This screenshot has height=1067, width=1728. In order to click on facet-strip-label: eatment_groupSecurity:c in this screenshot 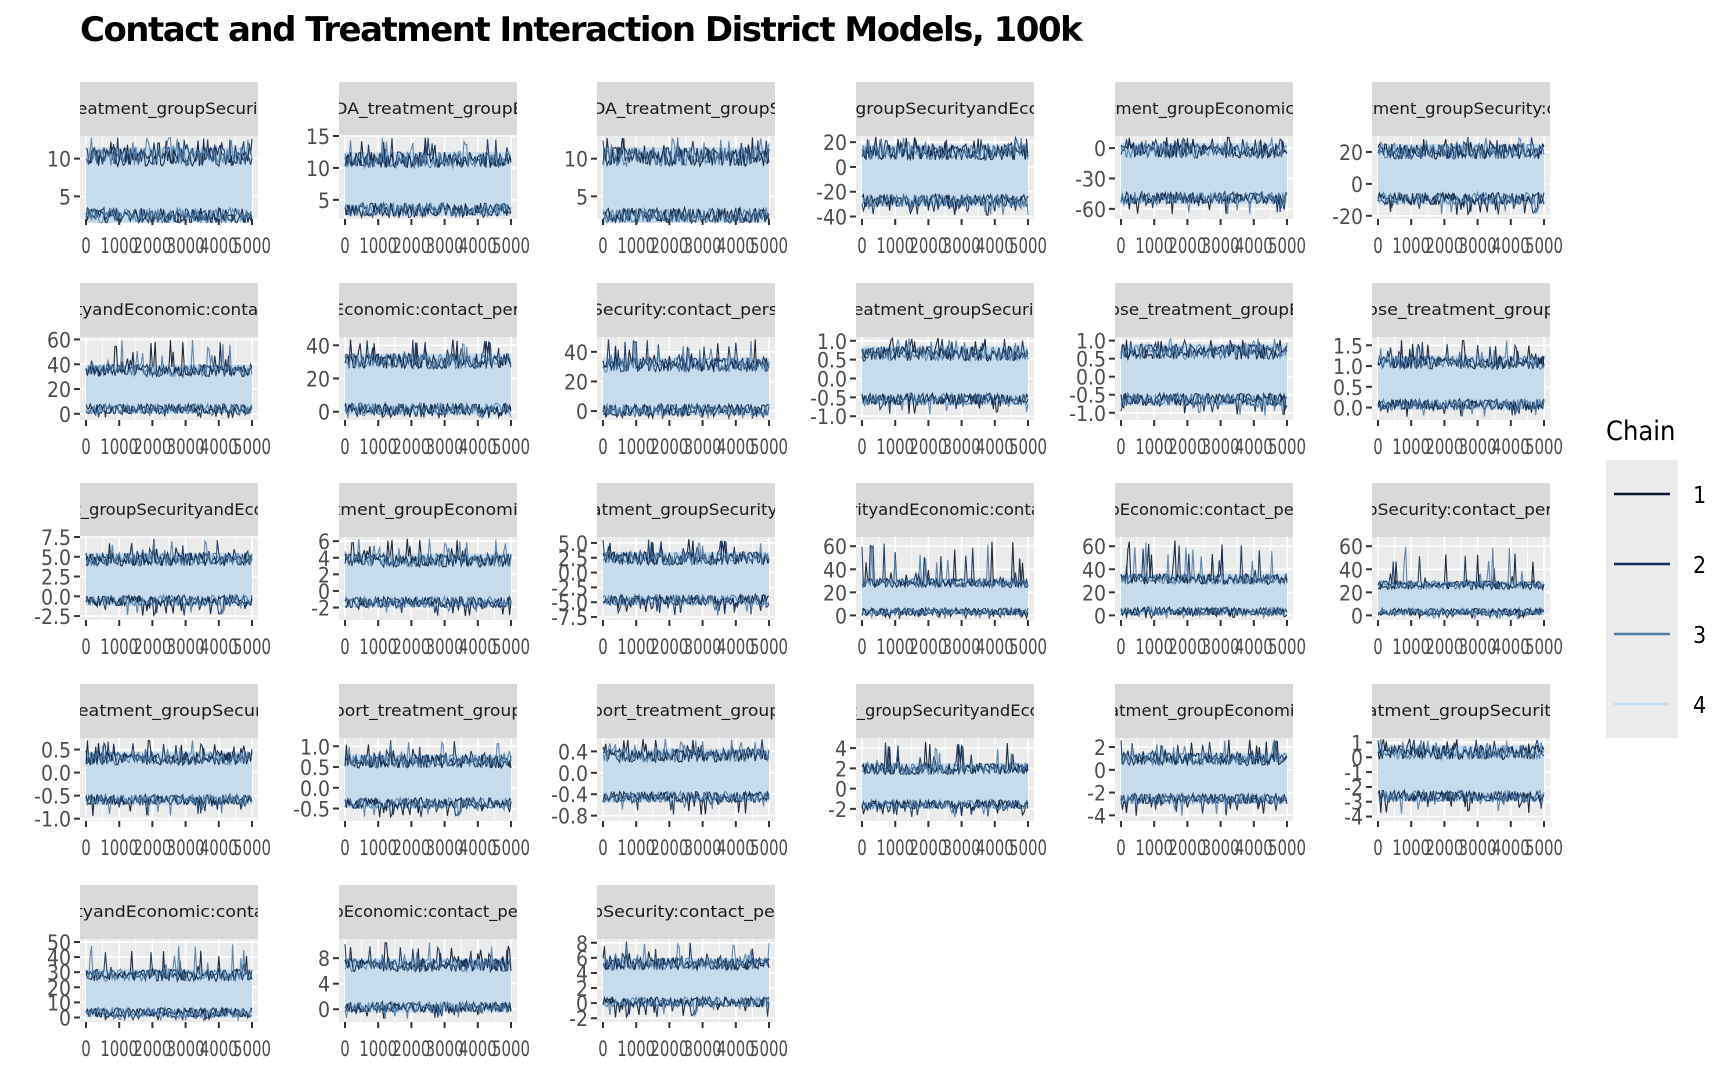, I will do `click(686, 510)`.